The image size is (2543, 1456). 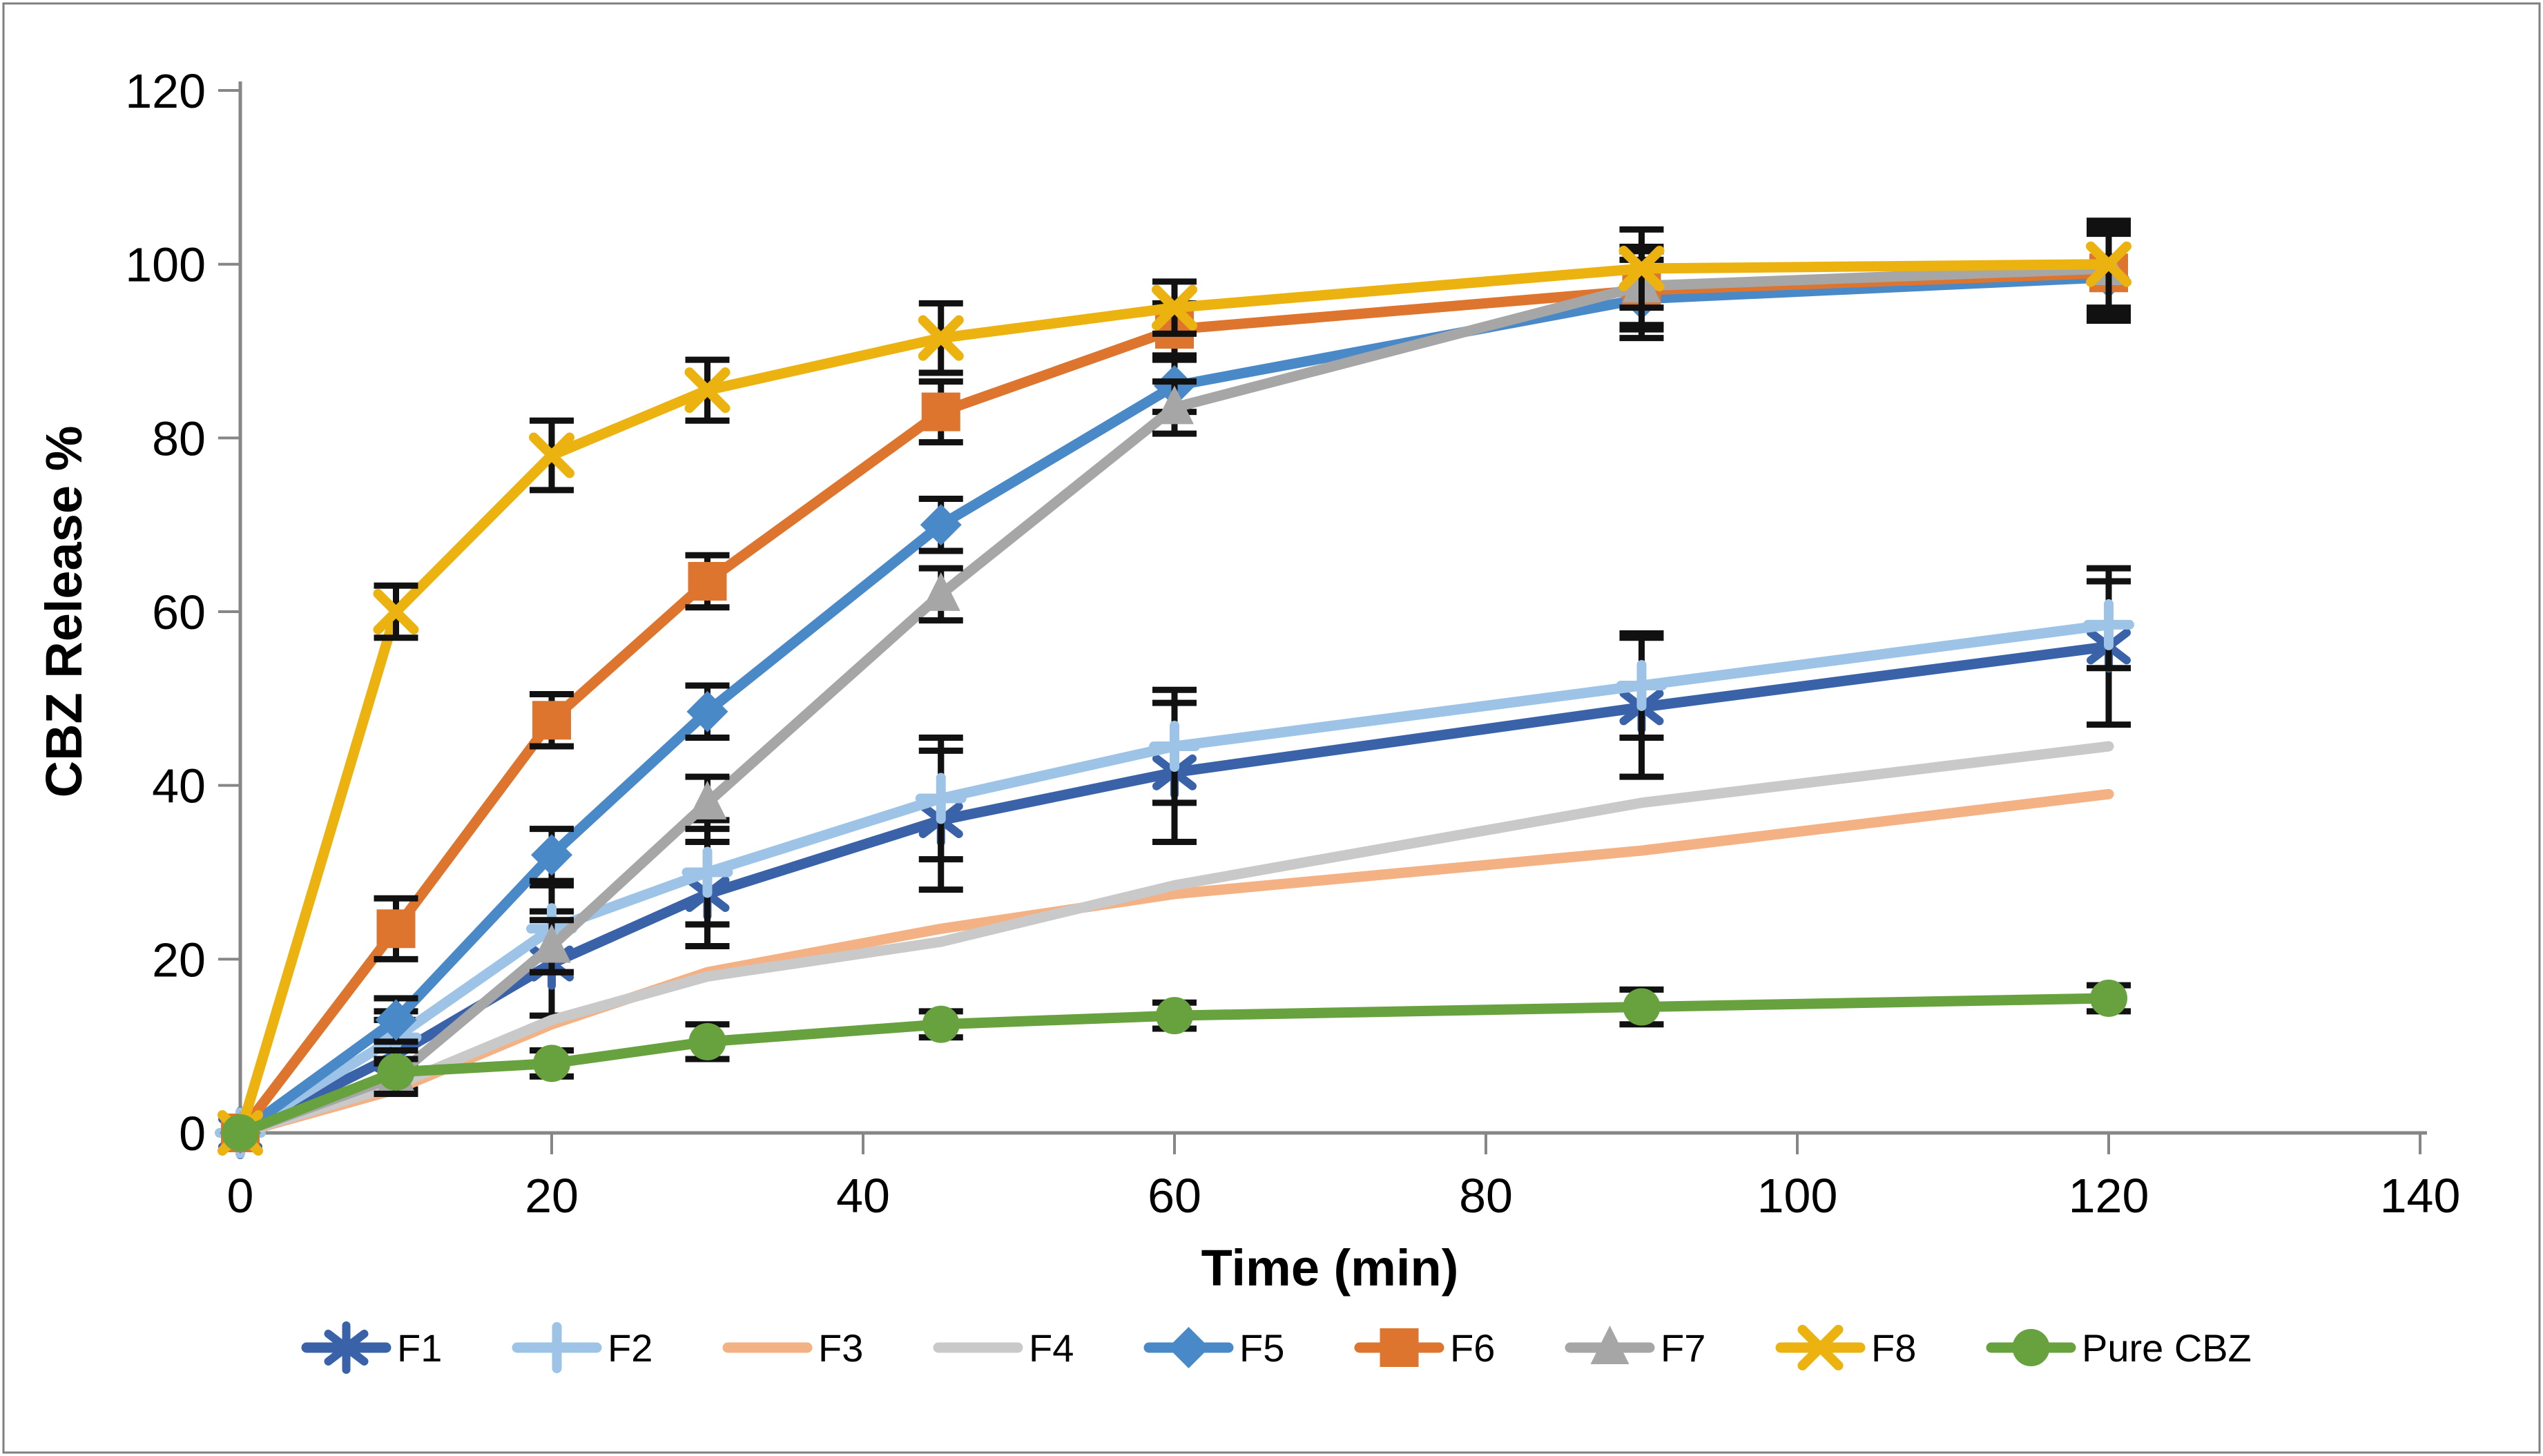 What do you see at coordinates (2109, 1196) in the screenshot?
I see `x-tick-label: 120` at bounding box center [2109, 1196].